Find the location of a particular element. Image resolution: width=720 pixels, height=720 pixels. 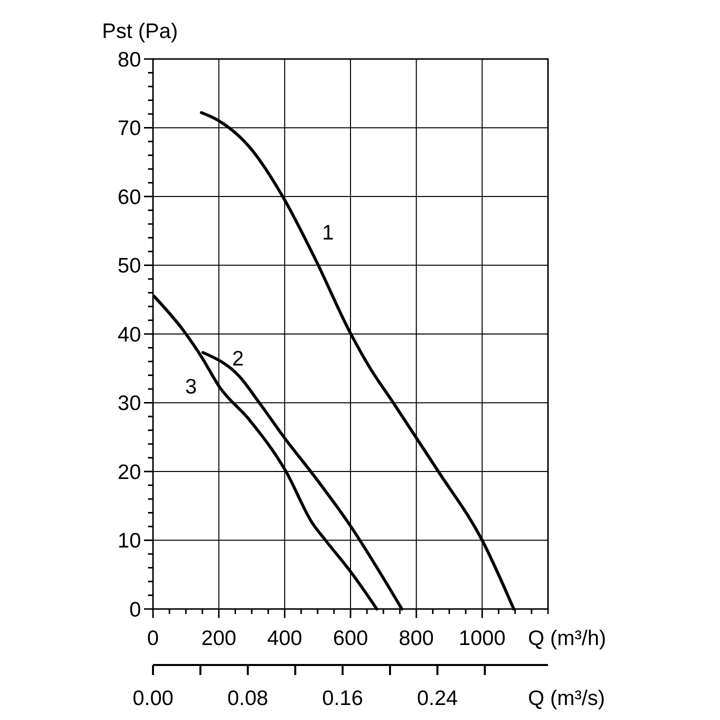

y-tick-label: 70 is located at coordinates (129, 128).